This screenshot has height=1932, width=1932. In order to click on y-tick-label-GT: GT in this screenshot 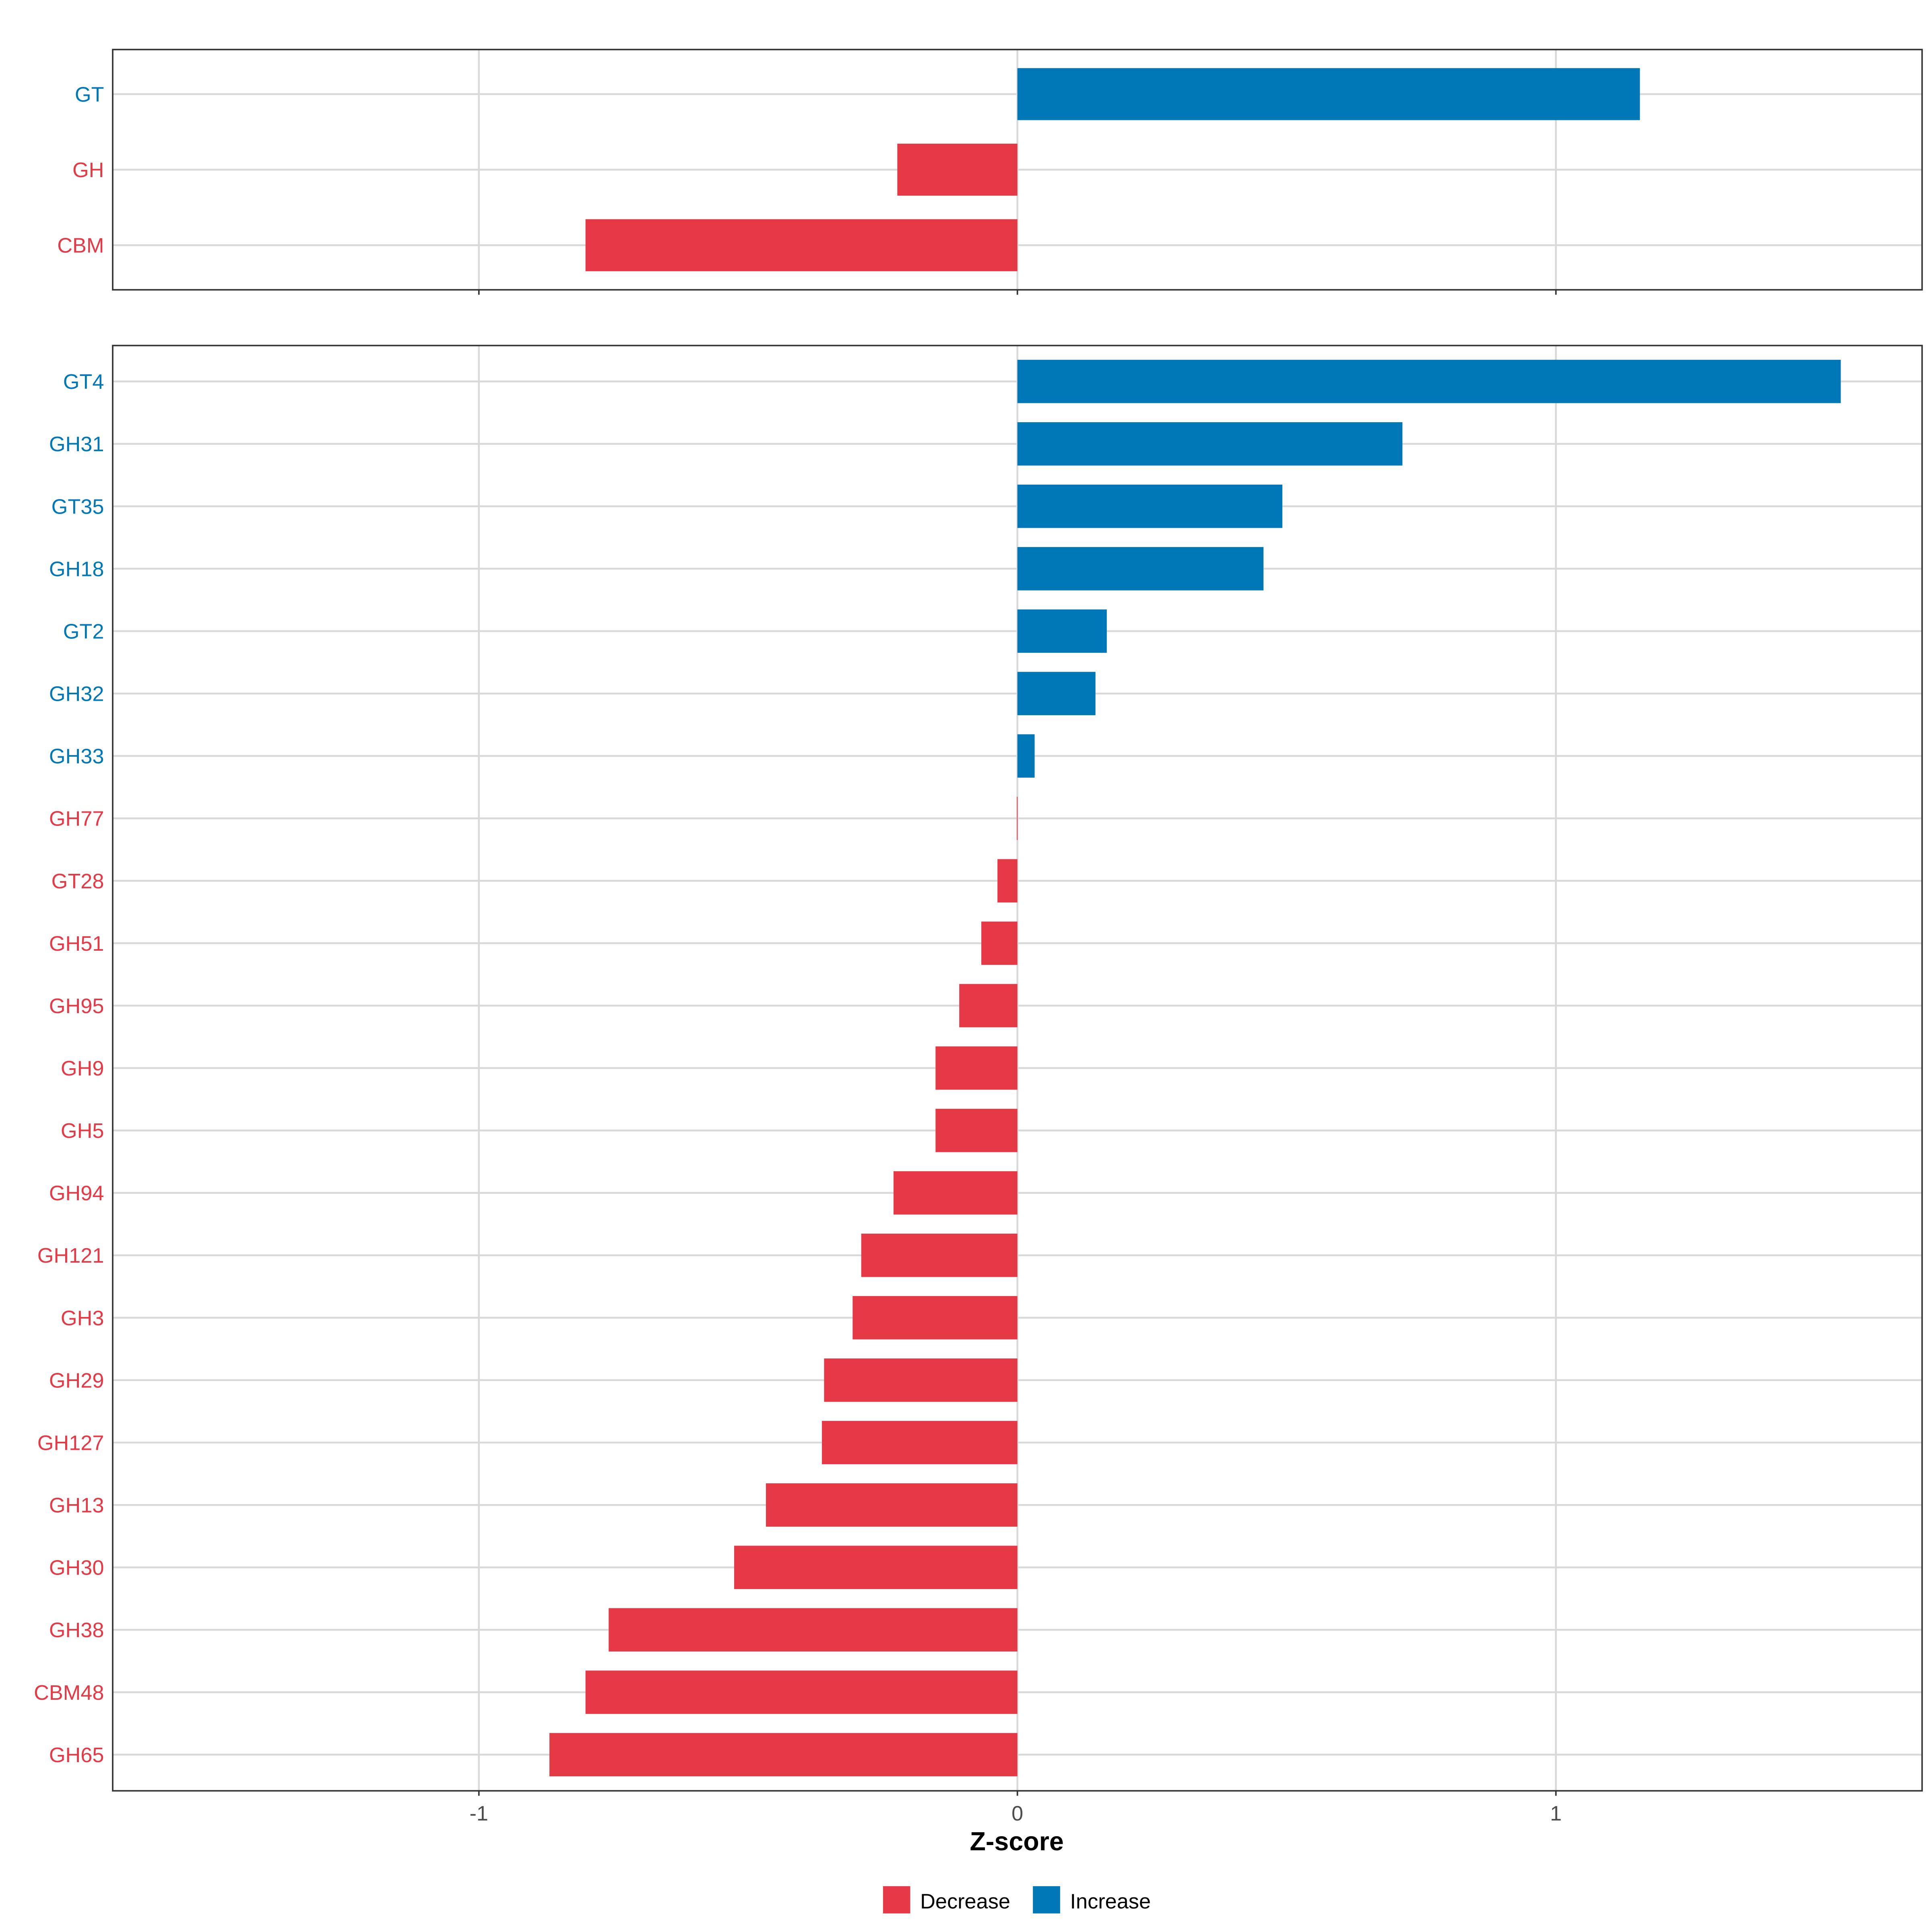, I will do `click(89, 94)`.